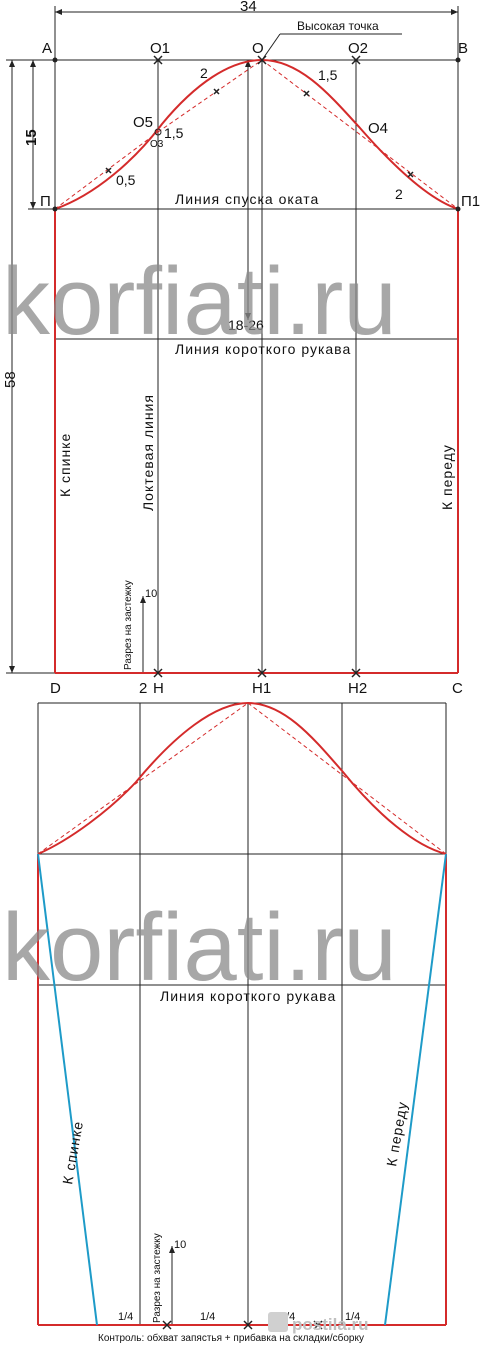 The height and width of the screenshot is (1361, 480). Describe the element at coordinates (242, 1325) in the screenshot. I see `bottom-markers` at that location.